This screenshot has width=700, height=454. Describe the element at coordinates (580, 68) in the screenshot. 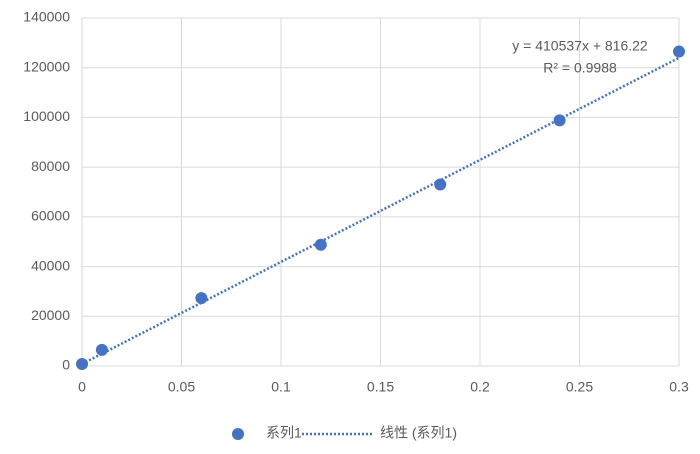

I see `trendline-r2: R² = 0.9988` at that location.